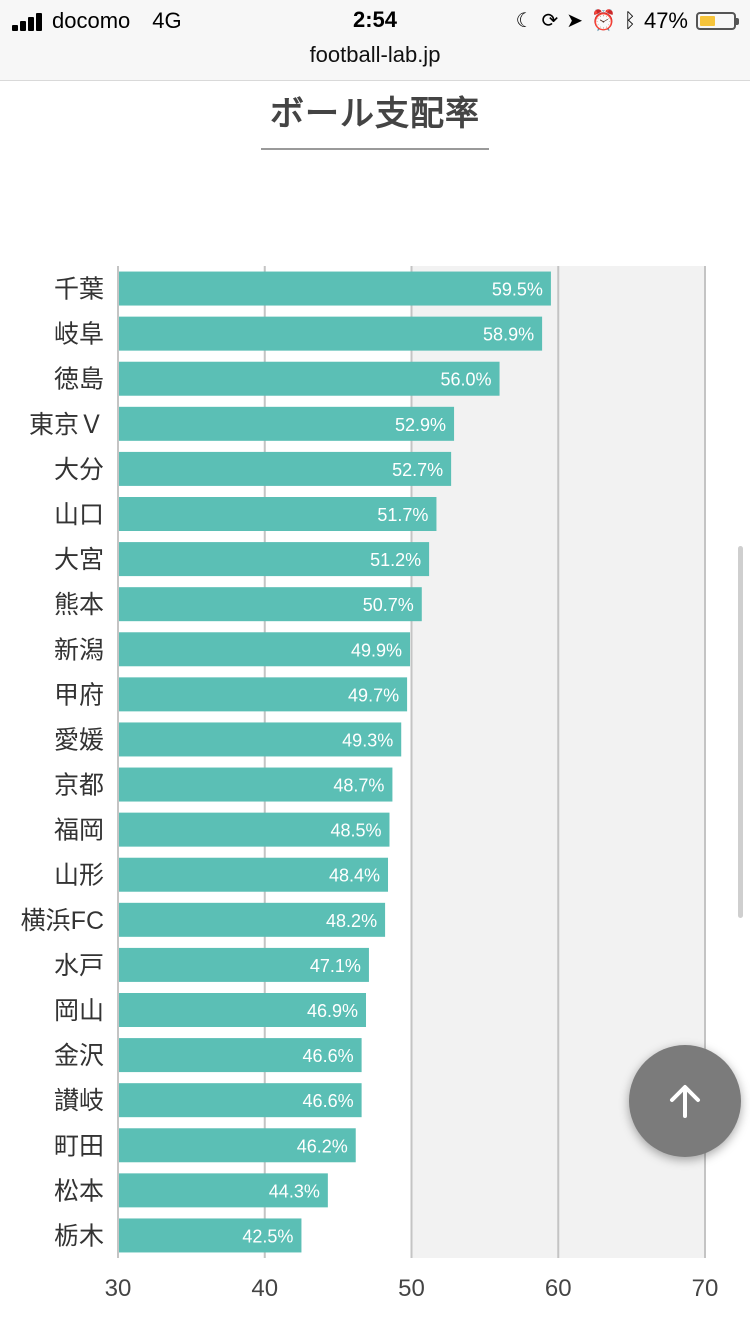 This screenshot has width=750, height=1334. What do you see at coordinates (358, 786) in the screenshot?
I see `value-label: 48.7%` at bounding box center [358, 786].